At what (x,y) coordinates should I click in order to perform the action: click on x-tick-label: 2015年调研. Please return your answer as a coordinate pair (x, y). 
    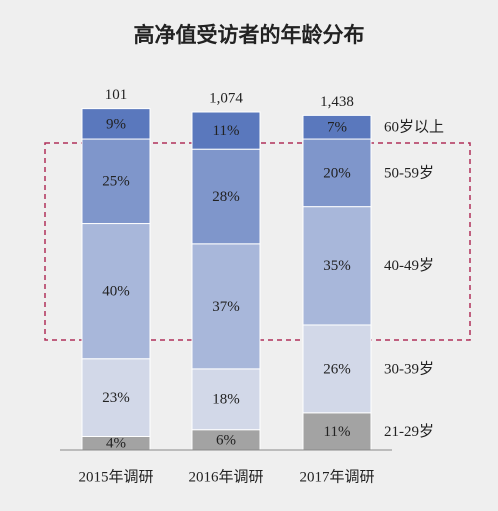
    Looking at the image, I should click on (115, 476).